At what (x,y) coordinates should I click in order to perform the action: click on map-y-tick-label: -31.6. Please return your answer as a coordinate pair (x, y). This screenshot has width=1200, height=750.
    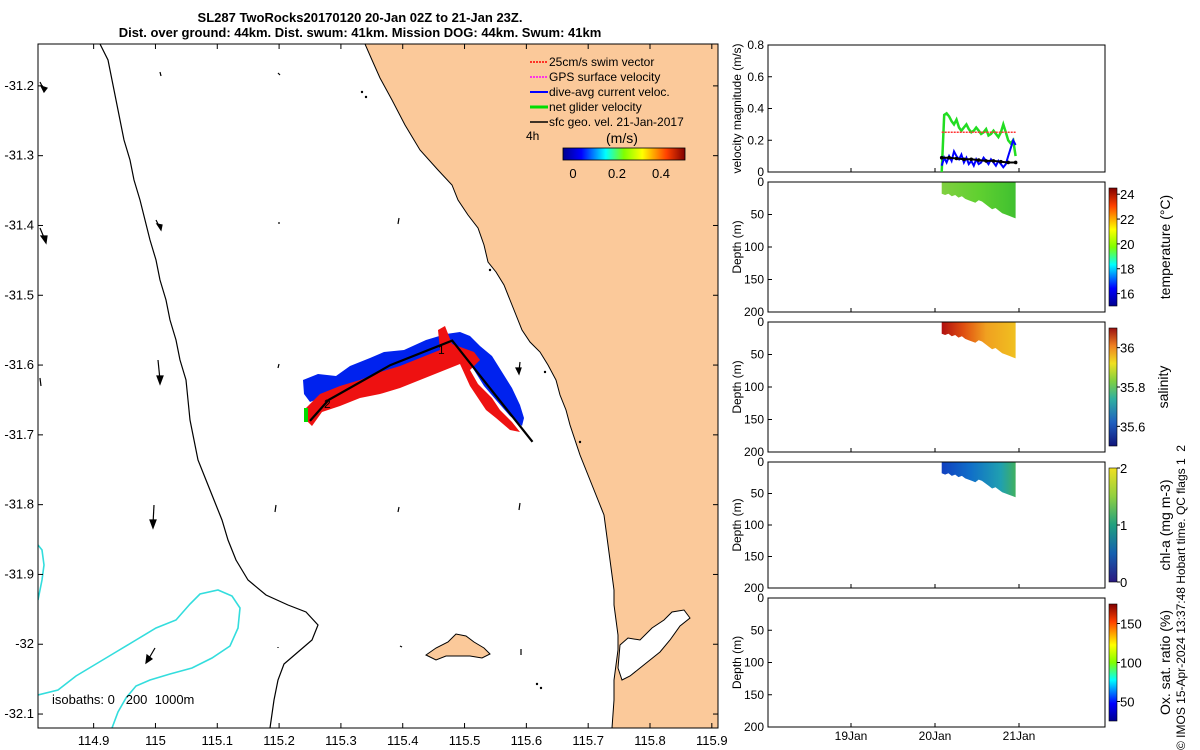
    Looking at the image, I should click on (19, 364).